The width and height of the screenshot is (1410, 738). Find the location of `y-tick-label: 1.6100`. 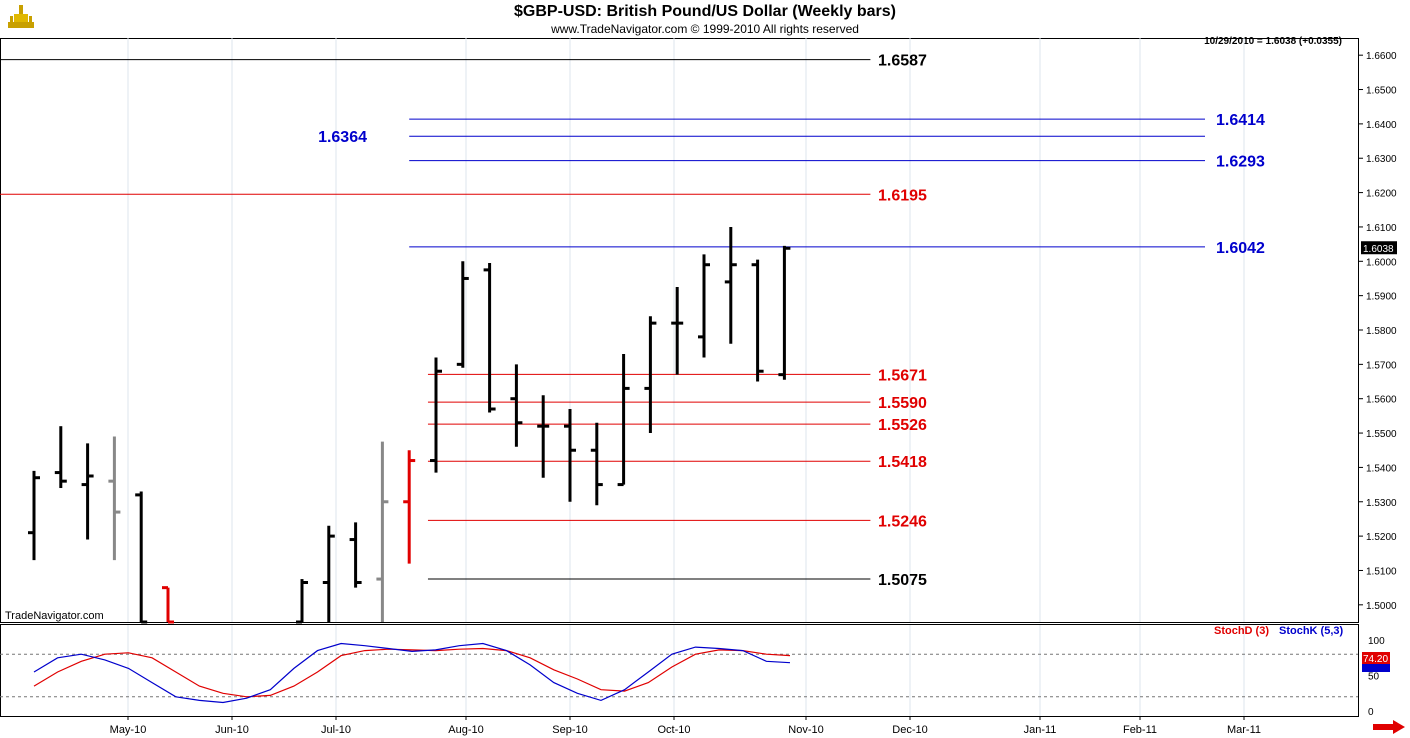

y-tick-label: 1.6100 is located at coordinates (1381, 228).